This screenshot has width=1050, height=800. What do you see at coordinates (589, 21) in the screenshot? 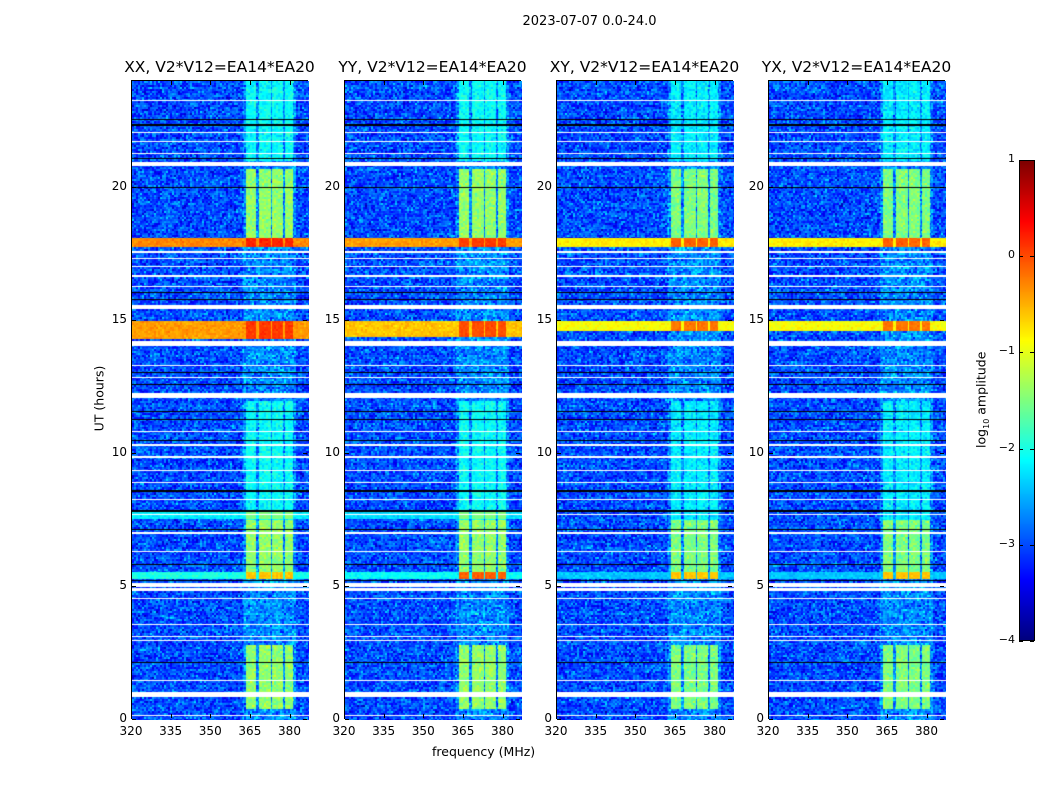
I see `figure-title: 2023-07-07 0.0-24.0` at bounding box center [589, 21].